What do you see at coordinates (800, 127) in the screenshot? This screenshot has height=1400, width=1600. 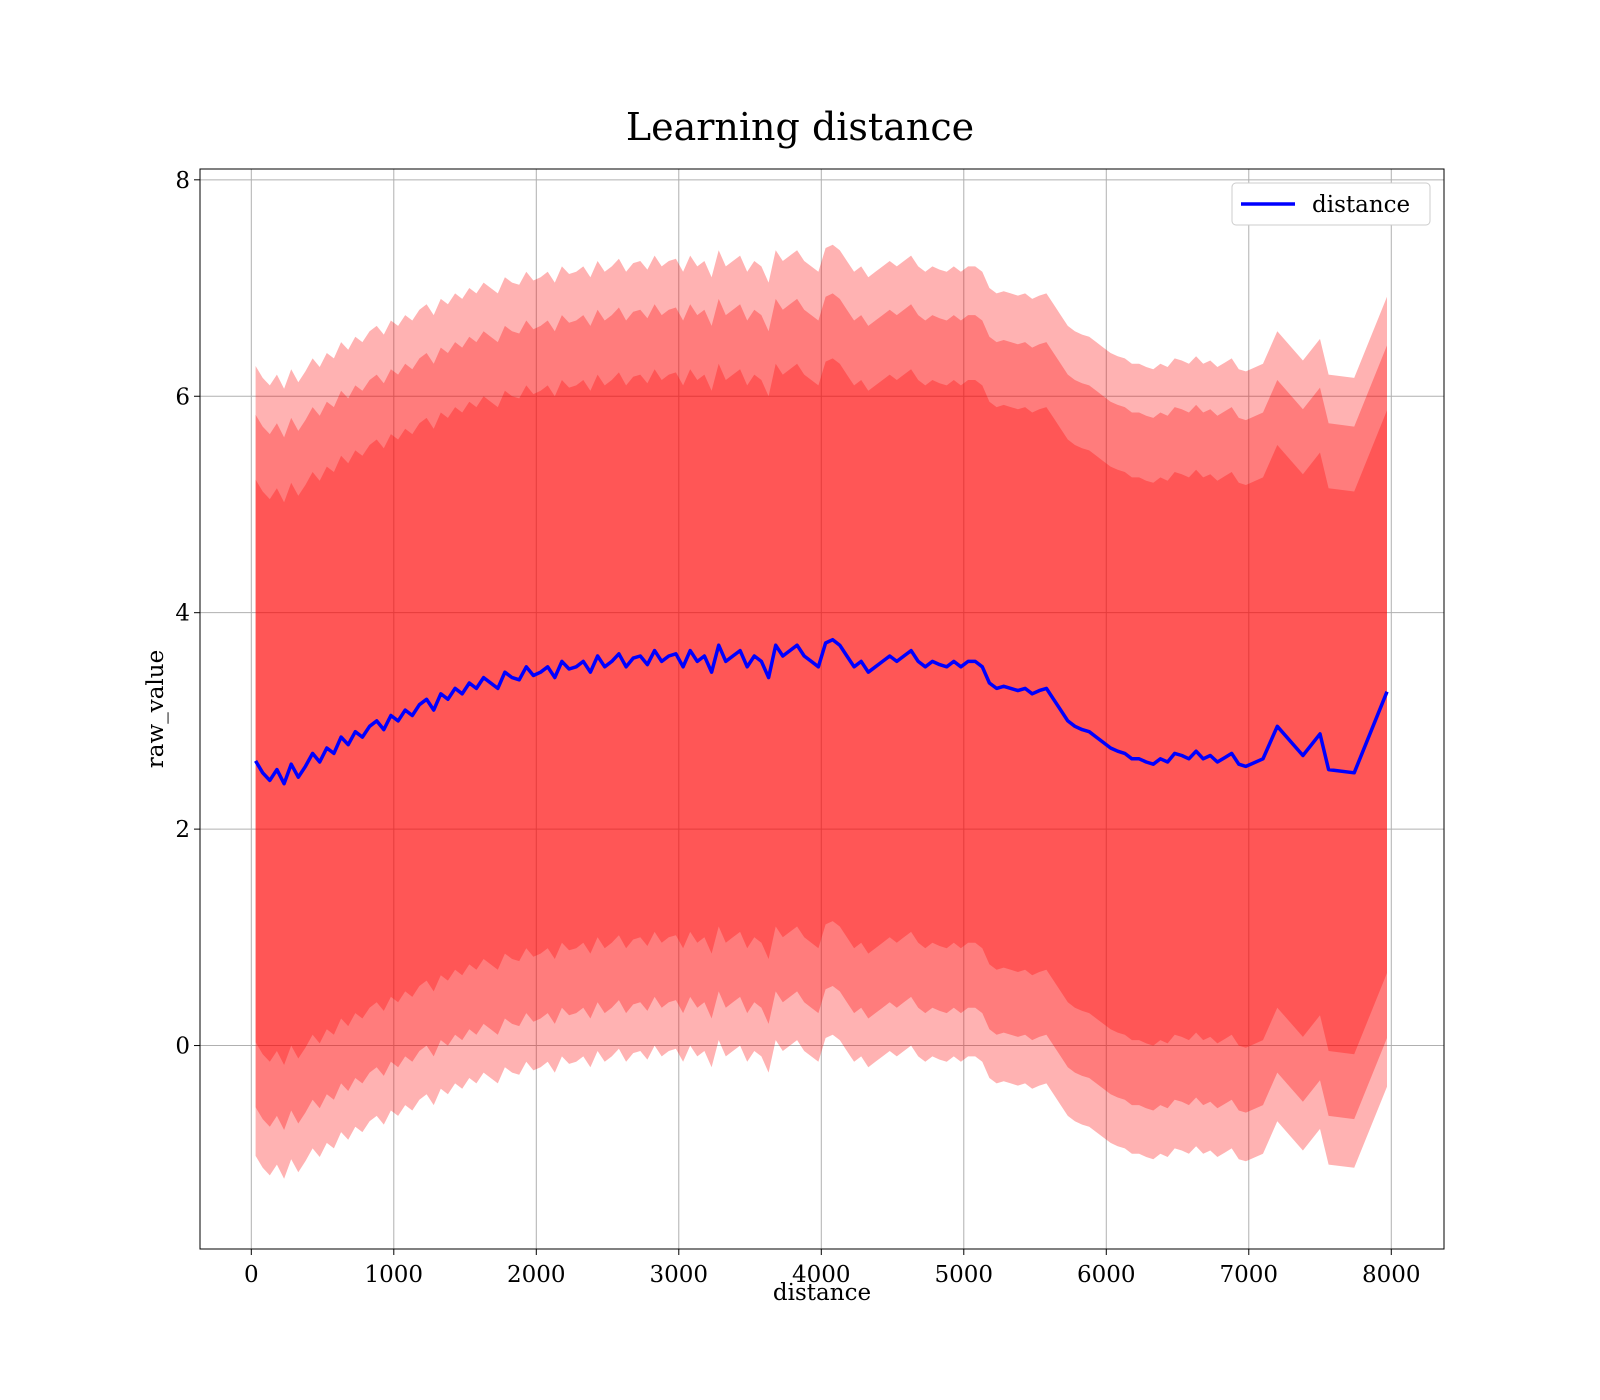 I see `chart-title: Learning distance` at bounding box center [800, 127].